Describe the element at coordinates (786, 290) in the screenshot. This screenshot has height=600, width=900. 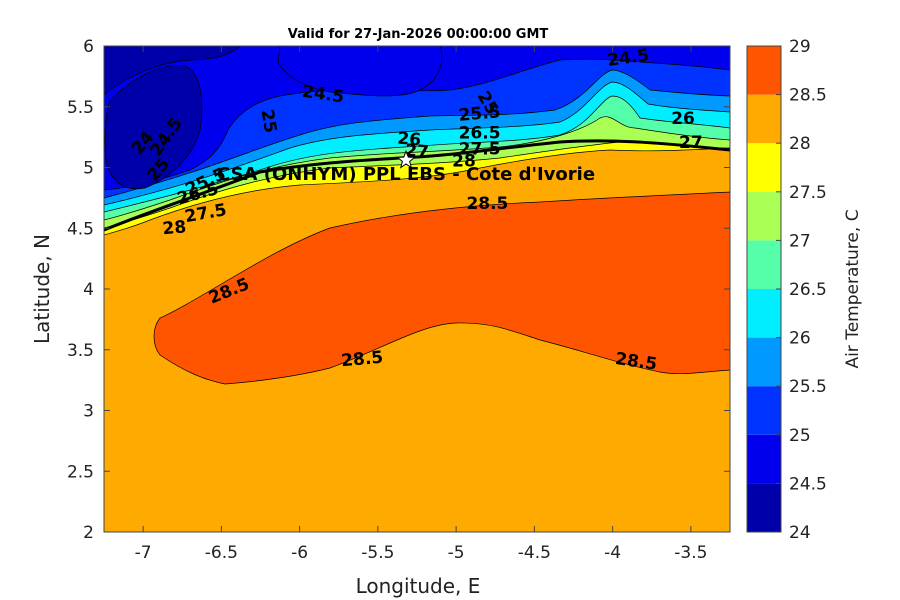
I see `colorbar: 24 24.5 25 25.5 26 26.5 27 27.5 28 28.5 29` at that location.